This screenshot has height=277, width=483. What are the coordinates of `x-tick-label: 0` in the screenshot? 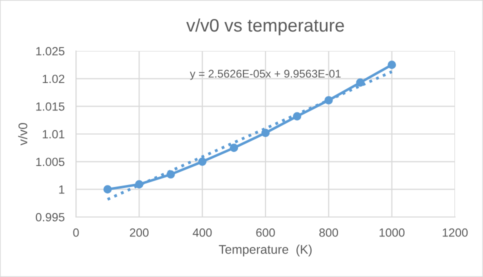 It's located at (76, 232).